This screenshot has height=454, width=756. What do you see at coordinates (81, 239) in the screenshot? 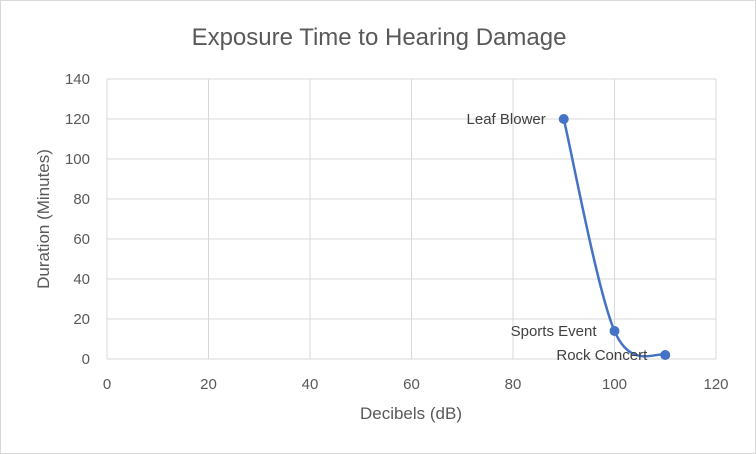
I see `y-tick-label: 60` at bounding box center [81, 239].